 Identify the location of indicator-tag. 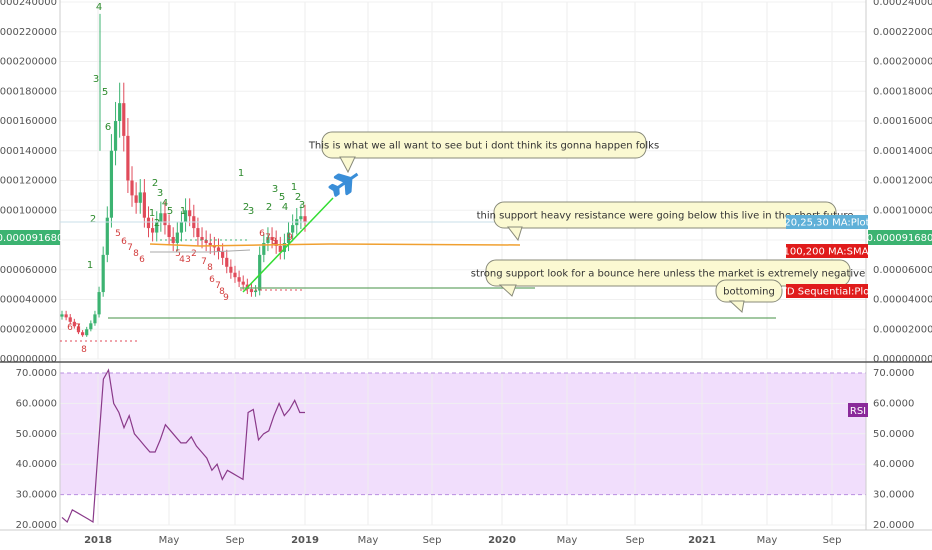
(827, 222).